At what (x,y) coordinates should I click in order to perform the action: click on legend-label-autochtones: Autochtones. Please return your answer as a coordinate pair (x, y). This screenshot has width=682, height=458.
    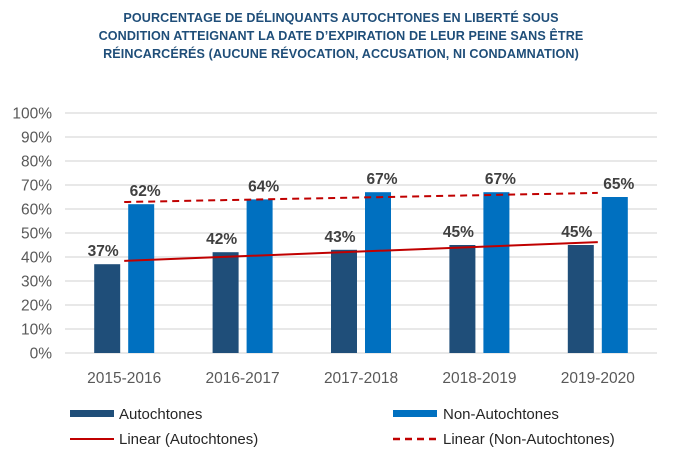
    Looking at the image, I should click on (160, 414).